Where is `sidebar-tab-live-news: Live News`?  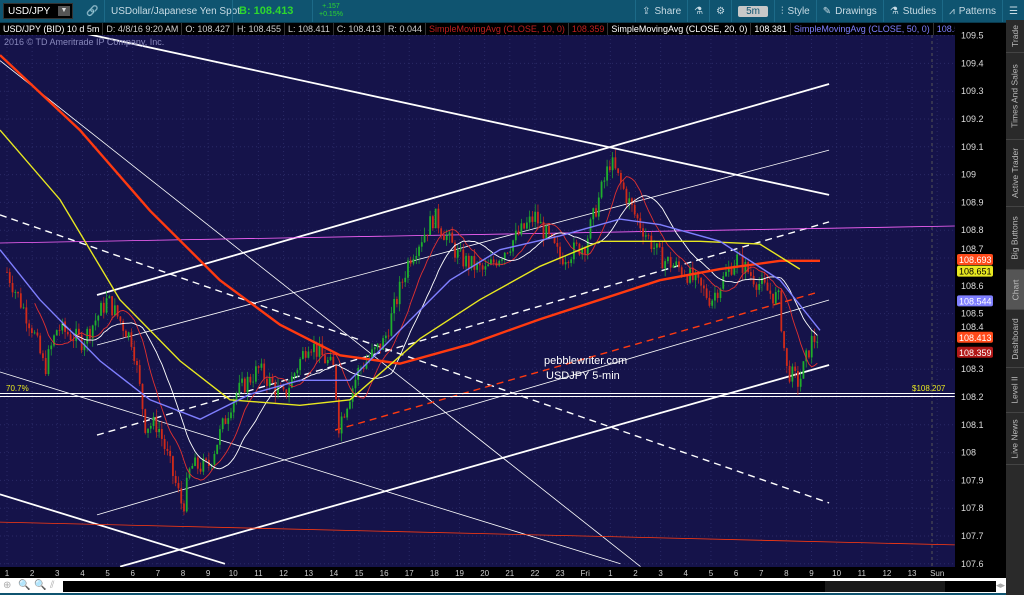
sidebar-tab-live-news: Live News is located at coordinates (1015, 439).